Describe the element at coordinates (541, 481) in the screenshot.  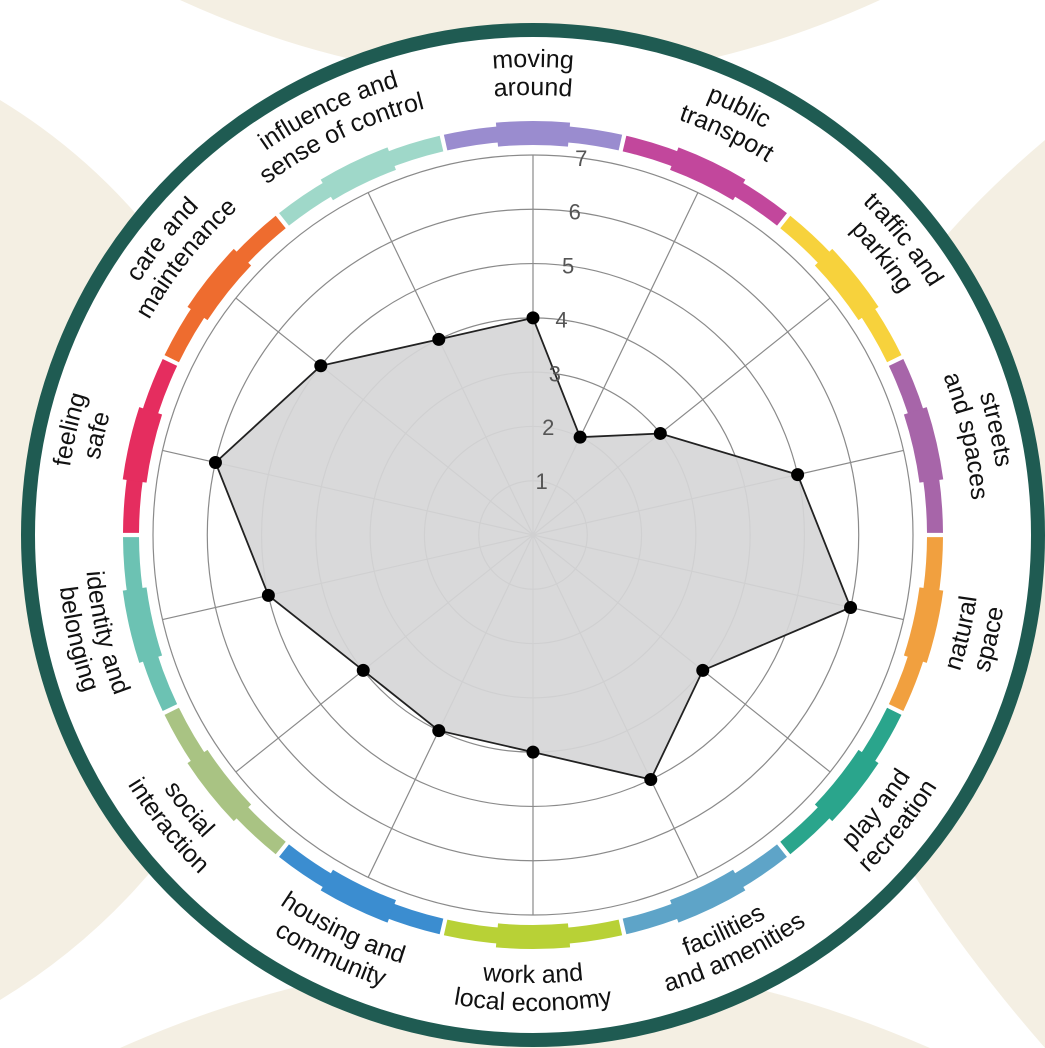
I see `tick-label: 1` at that location.